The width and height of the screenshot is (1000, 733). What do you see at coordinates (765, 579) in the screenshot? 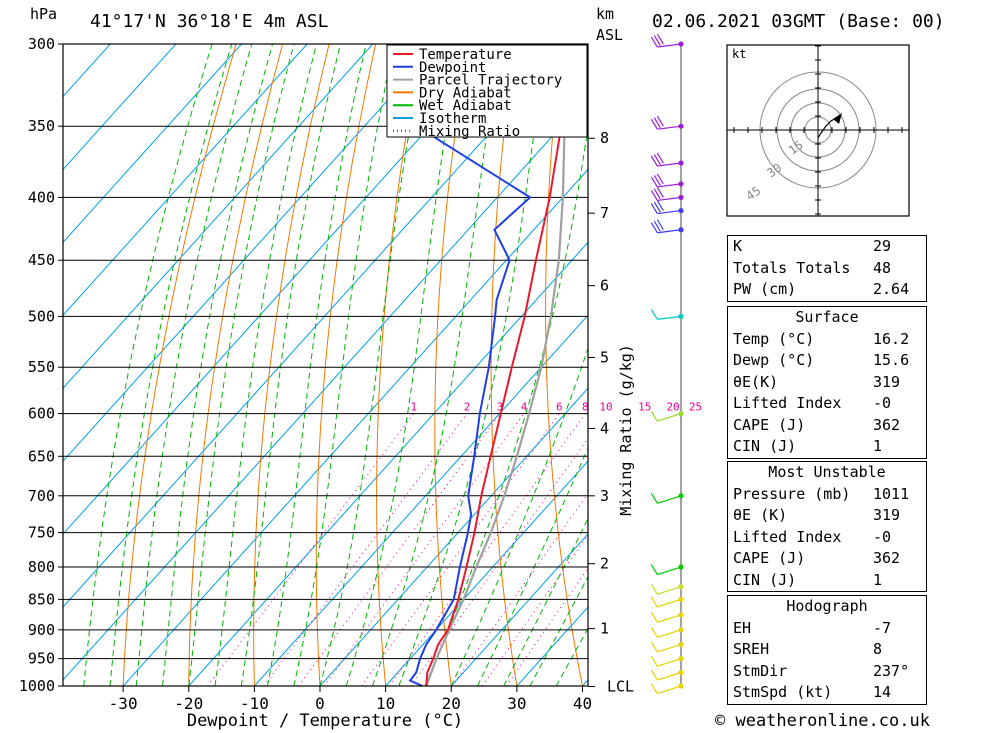
I see `mu-cin-label: CIN (J)` at bounding box center [765, 579].